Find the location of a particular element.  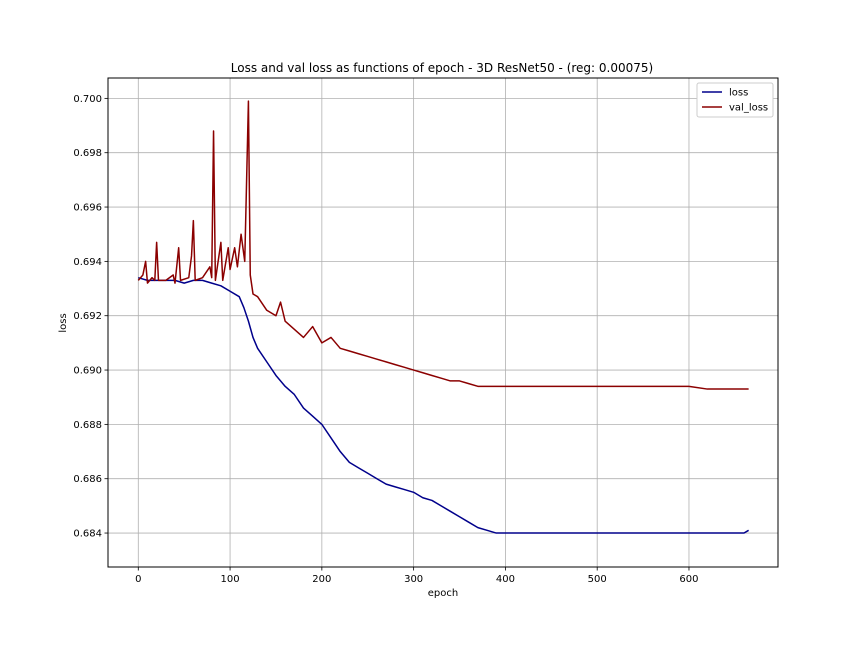

x-tick-label: 300 is located at coordinates (413, 579).